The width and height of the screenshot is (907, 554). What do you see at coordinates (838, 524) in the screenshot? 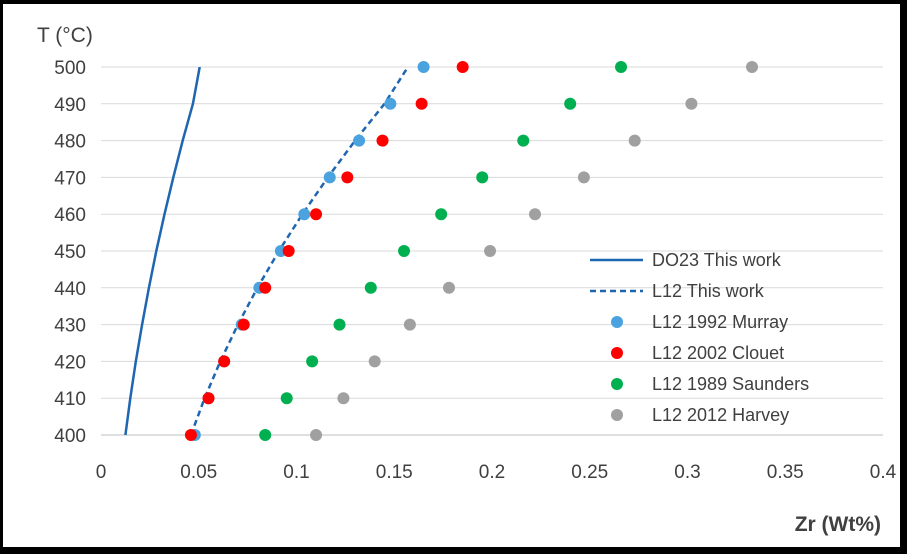
I see `x-axis-title: Zr (Wt%)` at bounding box center [838, 524].